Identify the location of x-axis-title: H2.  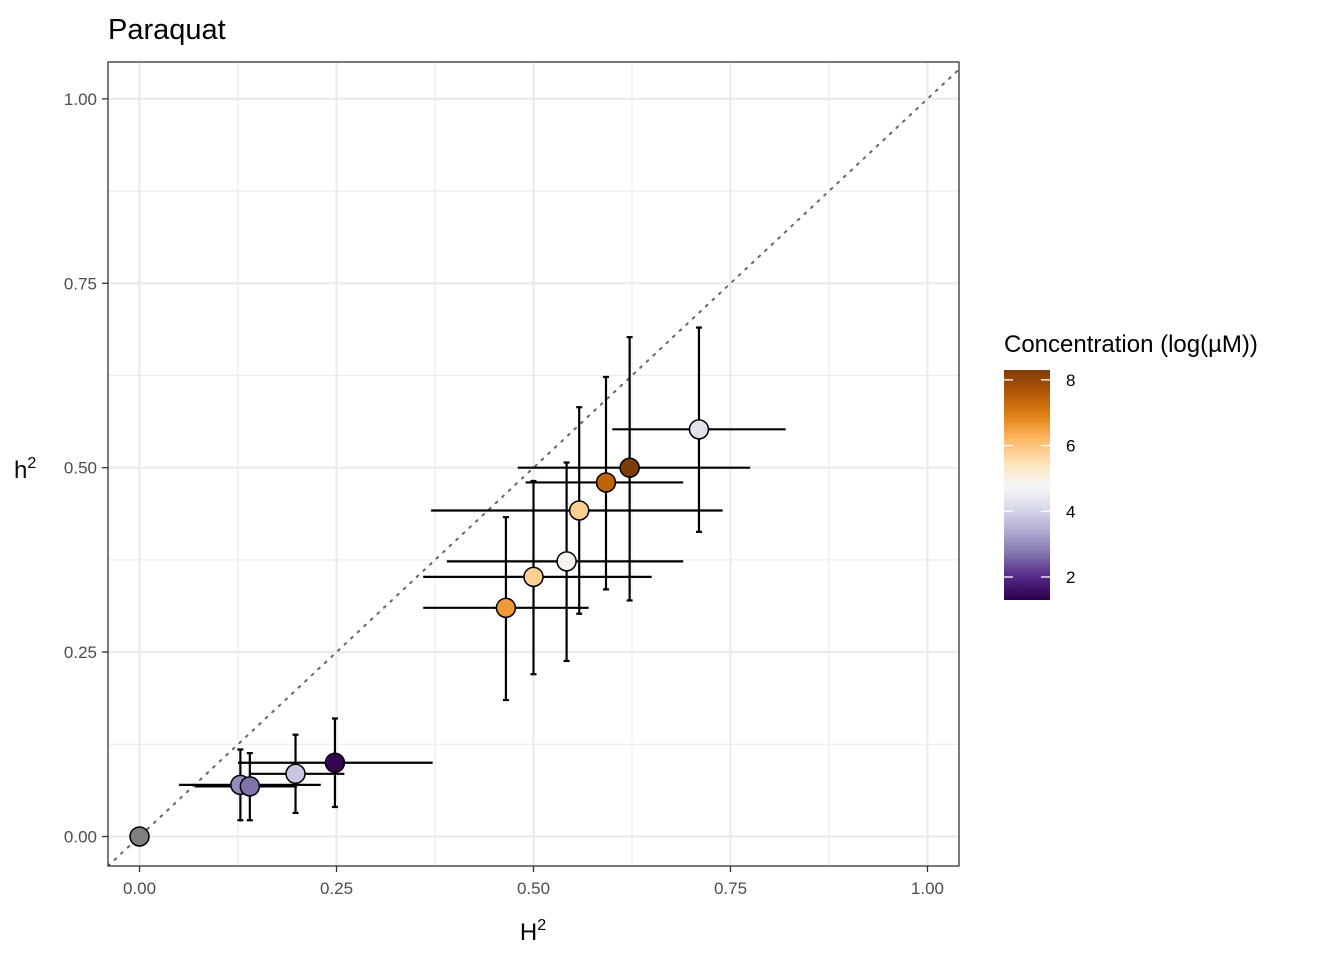
(533, 931).